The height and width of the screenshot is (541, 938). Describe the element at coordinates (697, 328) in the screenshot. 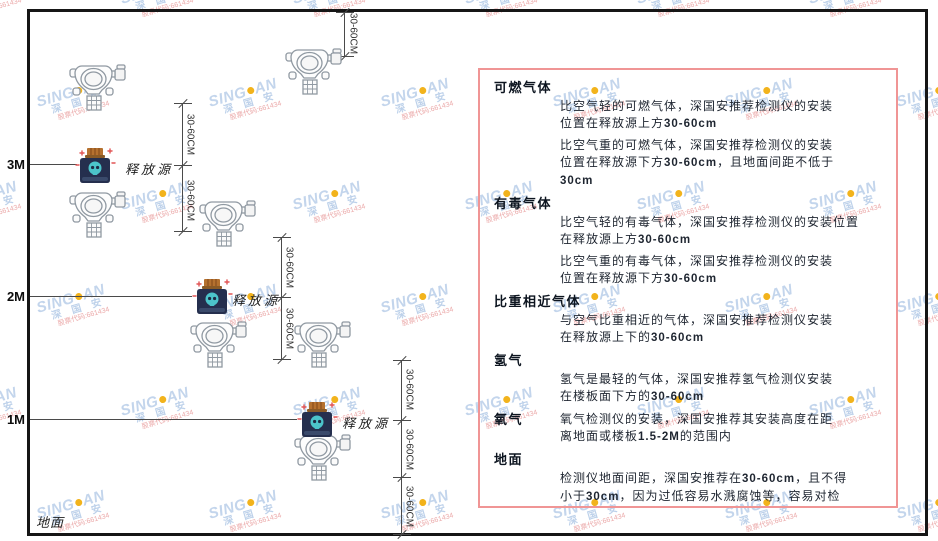

I see `info-section-paragraph: 与空气比重相近的气体，深国安推荐检测仪安装 在释放源上下的30-60cm` at that location.